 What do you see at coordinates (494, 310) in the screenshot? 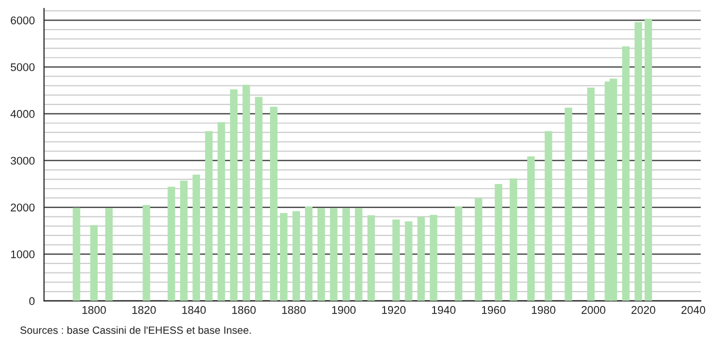
I see `x-tick-label: 1960` at bounding box center [494, 310].